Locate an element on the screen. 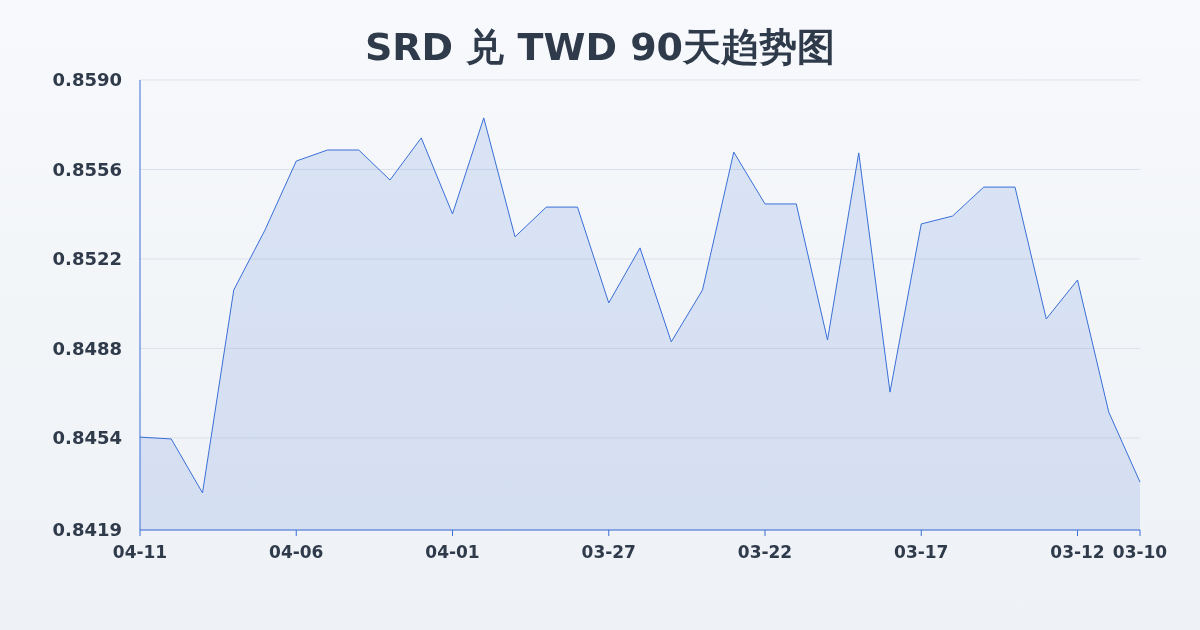 The image size is (1200, 630). chart-title: SRD 兑 TWD 90天趋势图 is located at coordinates (600, 47).